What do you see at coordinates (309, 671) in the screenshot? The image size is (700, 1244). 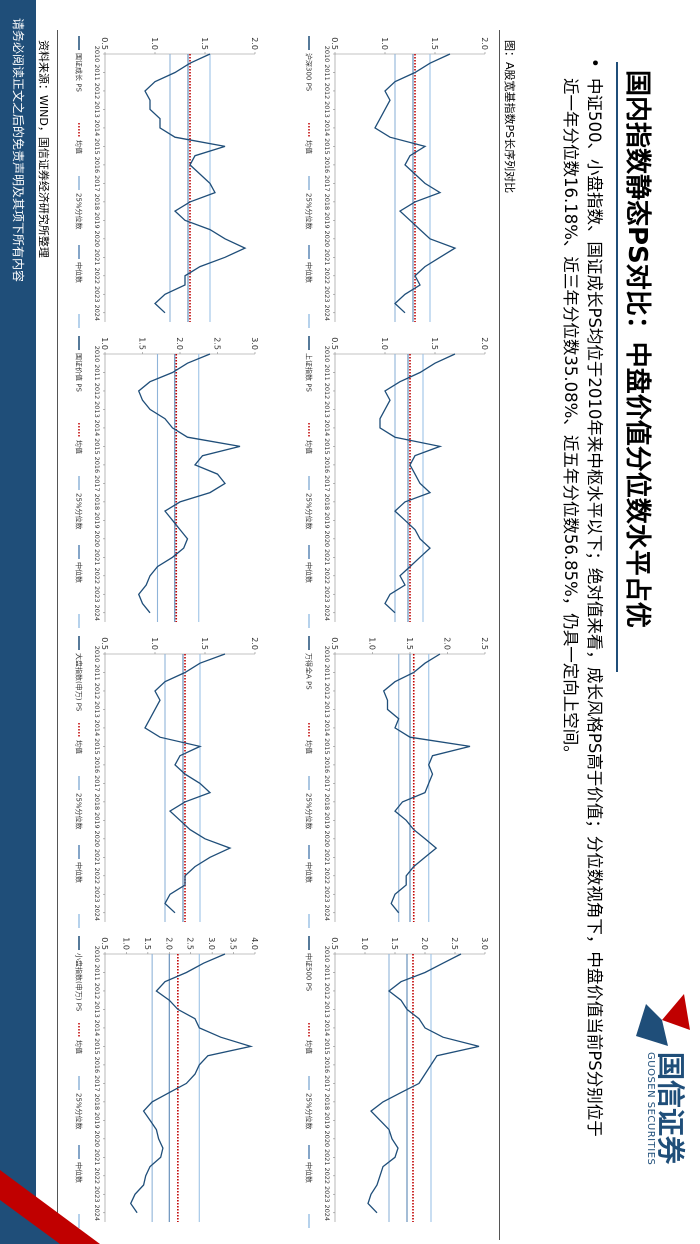 I see `legend-label: 万得全A PS` at bounding box center [309, 671].